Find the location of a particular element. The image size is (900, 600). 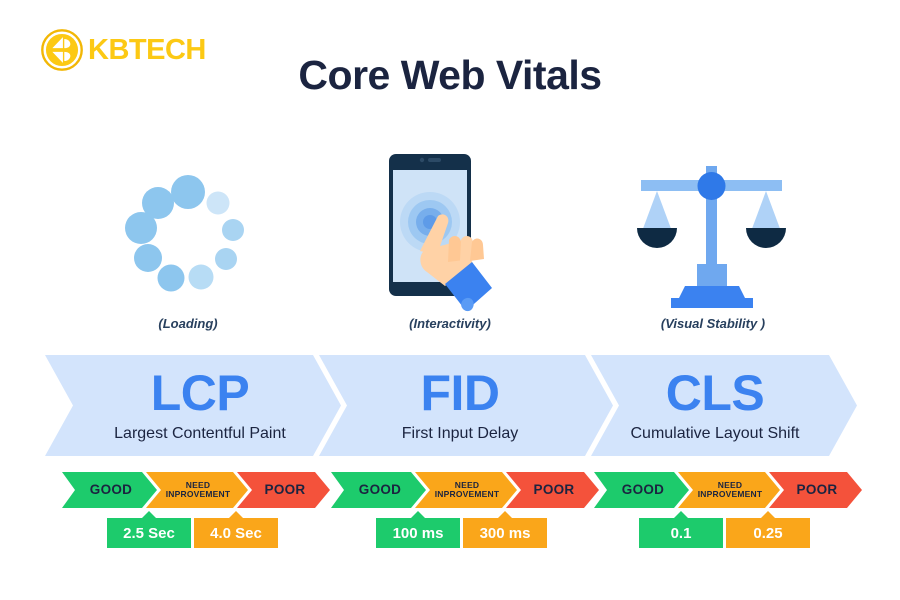

rating-bar-fid: GOOD NEED INPROVEMENT POOR is located at coordinates (465, 490).